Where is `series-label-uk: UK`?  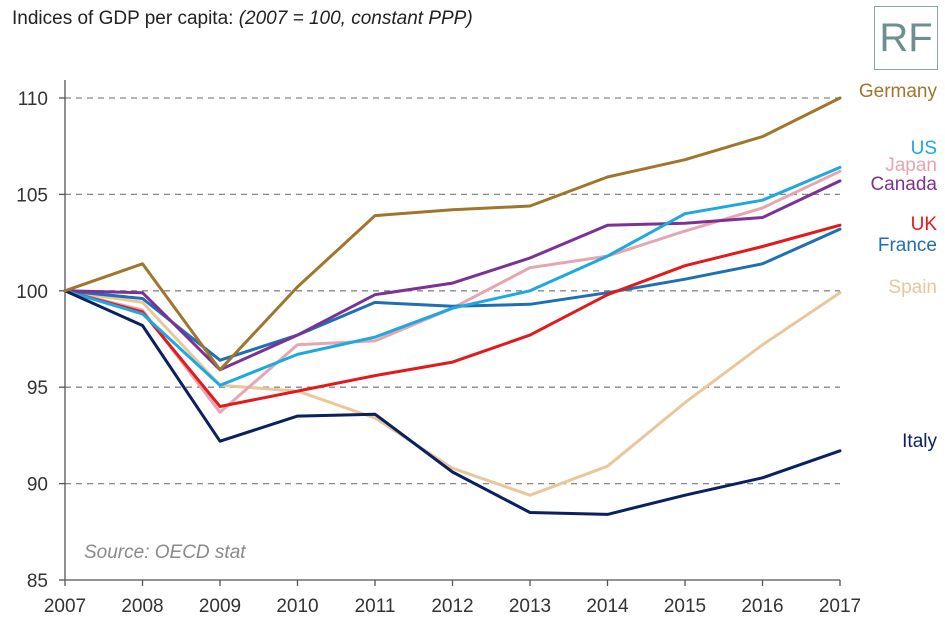 series-label-uk: UK is located at coordinates (924, 224).